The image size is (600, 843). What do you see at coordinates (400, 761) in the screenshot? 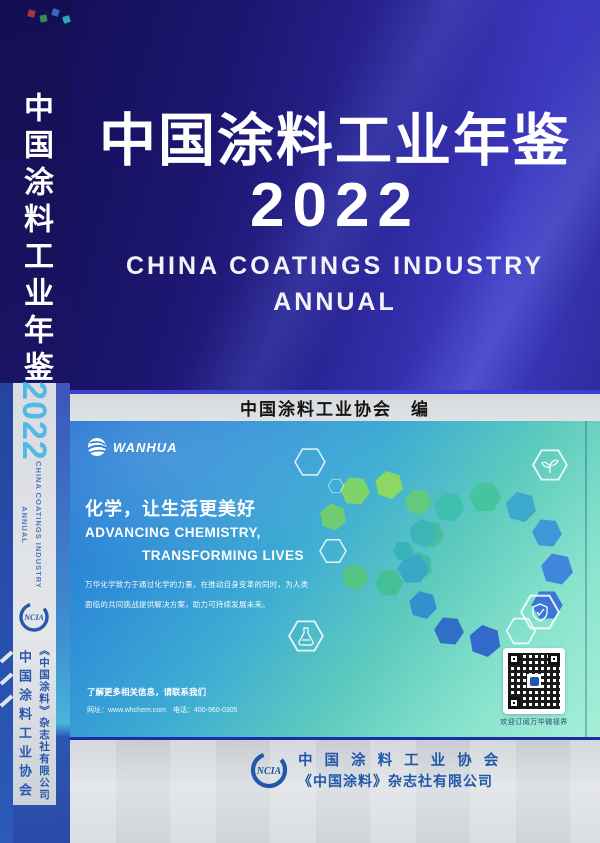
I see `footer-association-name: 中 国 涂 料 工 业 协 会` at bounding box center [400, 761].